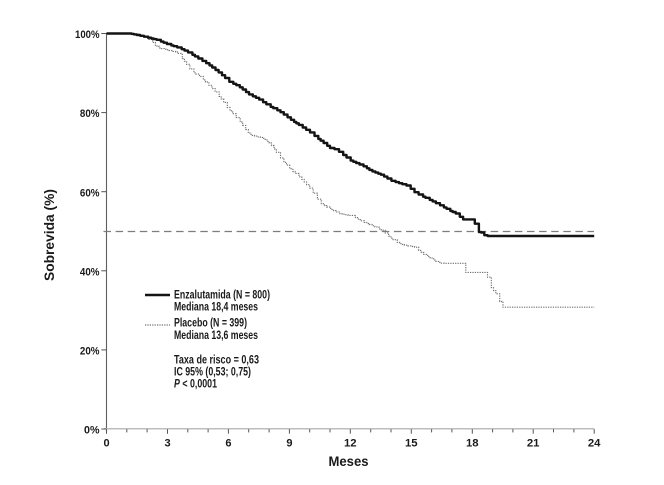 The height and width of the screenshot is (485, 664). Describe the element at coordinates (411, 444) in the screenshot. I see `svg-text: 15` at that location.